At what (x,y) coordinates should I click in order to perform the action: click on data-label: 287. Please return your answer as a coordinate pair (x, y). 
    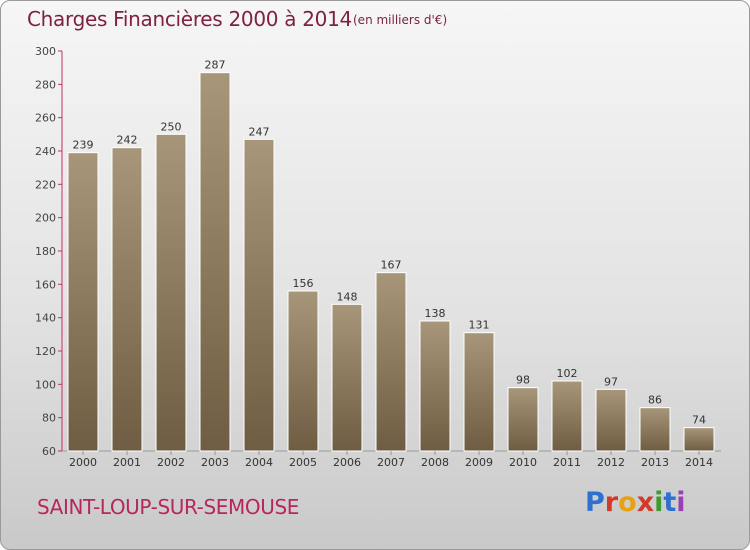
    Looking at the image, I should click on (215, 65).